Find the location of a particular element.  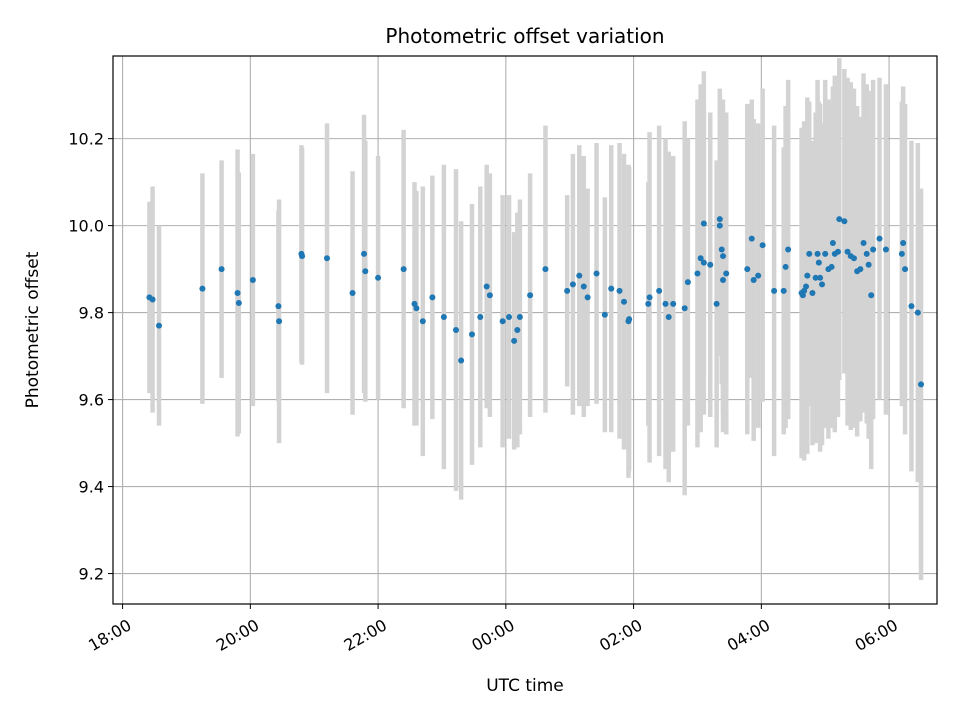

x-axis-title: UTC time is located at coordinates (525, 686).